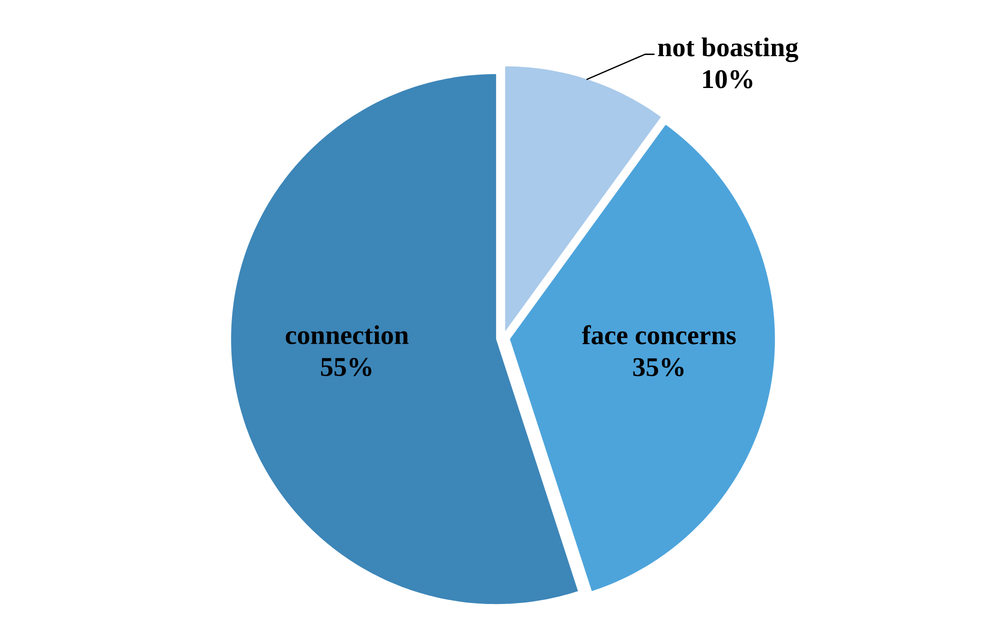  What do you see at coordinates (728, 49) in the screenshot?
I see `slice-label: not boasting` at bounding box center [728, 49].